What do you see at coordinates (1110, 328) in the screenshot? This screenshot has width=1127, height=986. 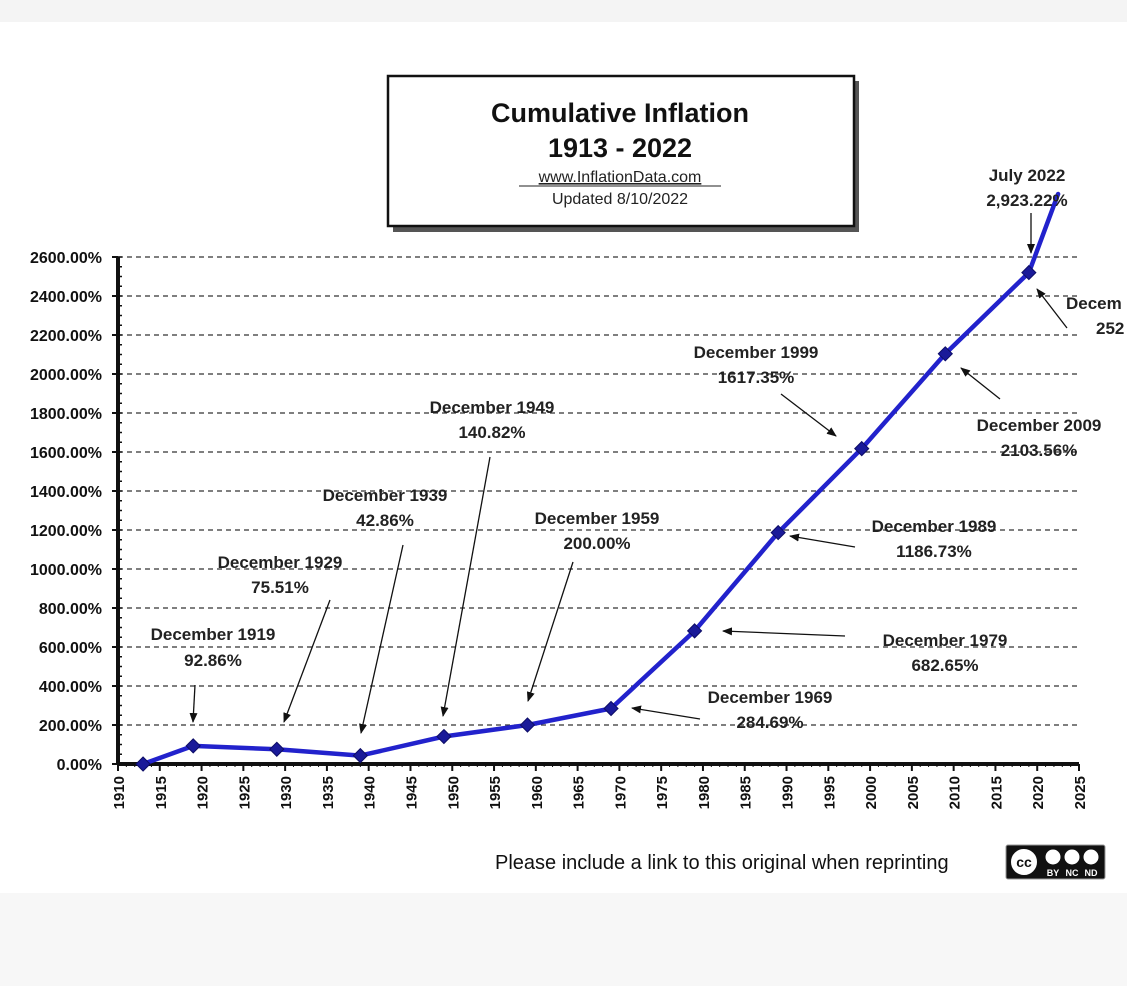 I see `annotation-dec-2019-value: 252` at bounding box center [1110, 328].